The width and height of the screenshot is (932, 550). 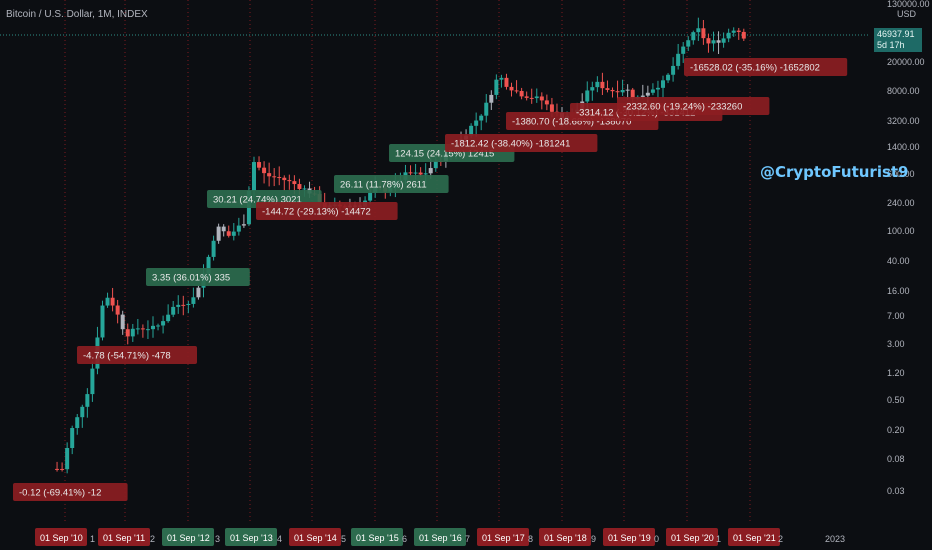 What do you see at coordinates (903, 91) in the screenshot?
I see `y-tick-label: 8000.00` at bounding box center [903, 91].